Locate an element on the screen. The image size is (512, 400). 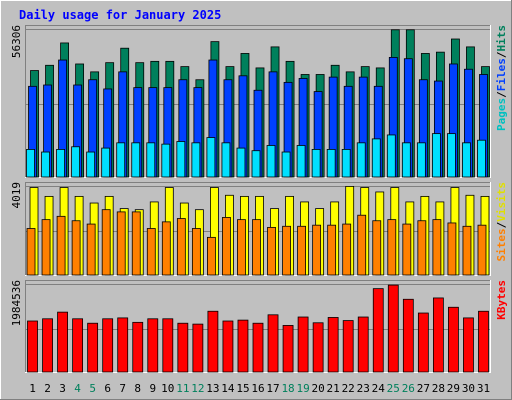
day-label-17: 17 is located at coordinates (272, 388).